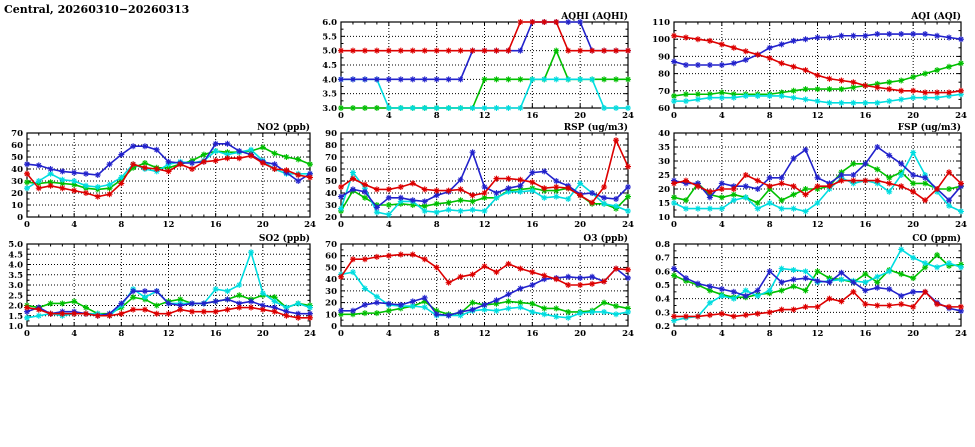  What do you see at coordinates (15, 255) in the screenshot?
I see `so2-ytick-label: 4.5` at bounding box center [15, 255].